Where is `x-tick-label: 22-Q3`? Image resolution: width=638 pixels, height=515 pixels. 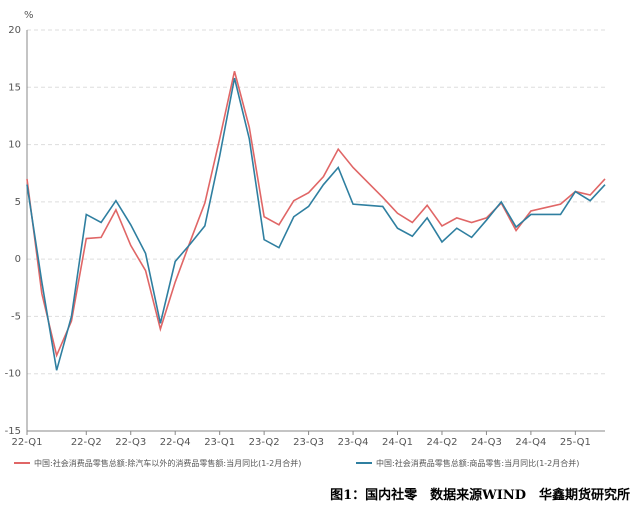 x-tick-label: 22-Q3 is located at coordinates (130, 442).